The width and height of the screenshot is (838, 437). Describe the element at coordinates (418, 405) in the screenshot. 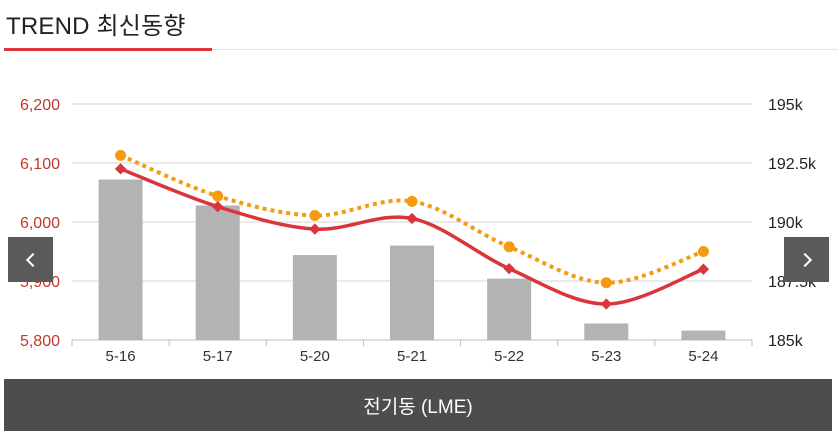

I see `footer-label: 전기동 (LME)` at that location.